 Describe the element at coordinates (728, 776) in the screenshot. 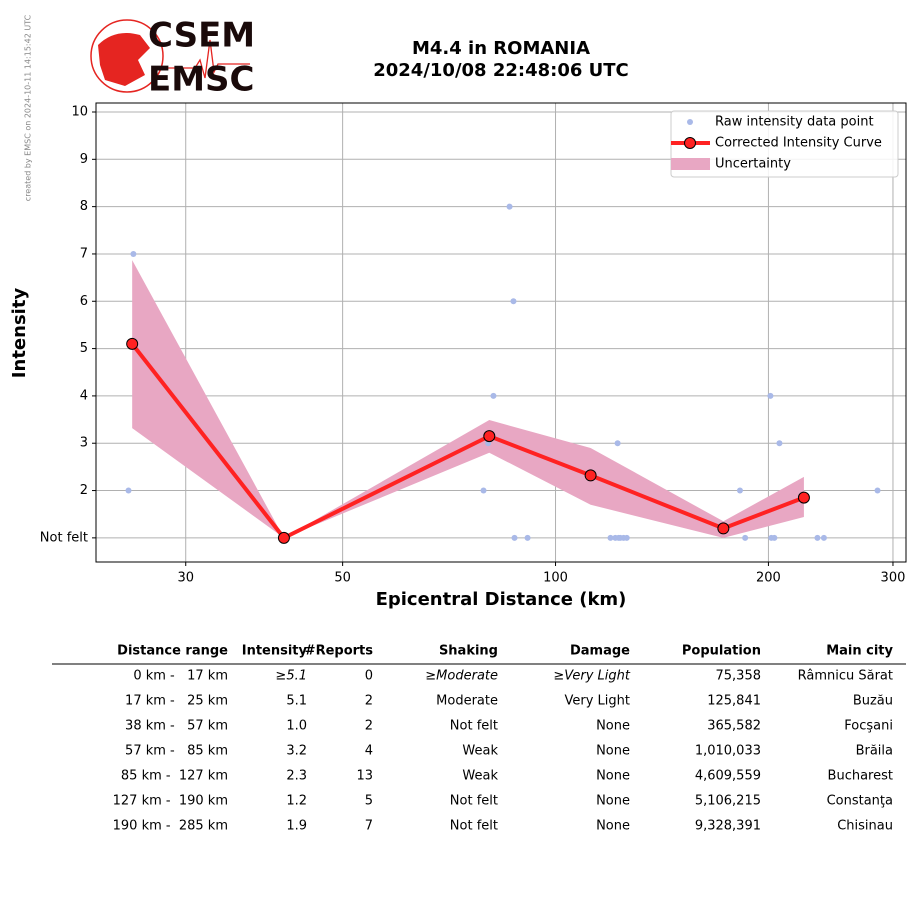

I see `table-cell: 4,609,559` at that location.